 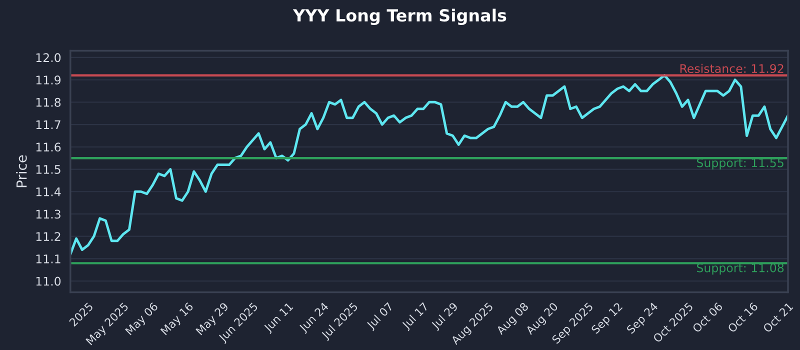 I want to click on x-tick-label: Jun 11, so click(x=279, y=318).